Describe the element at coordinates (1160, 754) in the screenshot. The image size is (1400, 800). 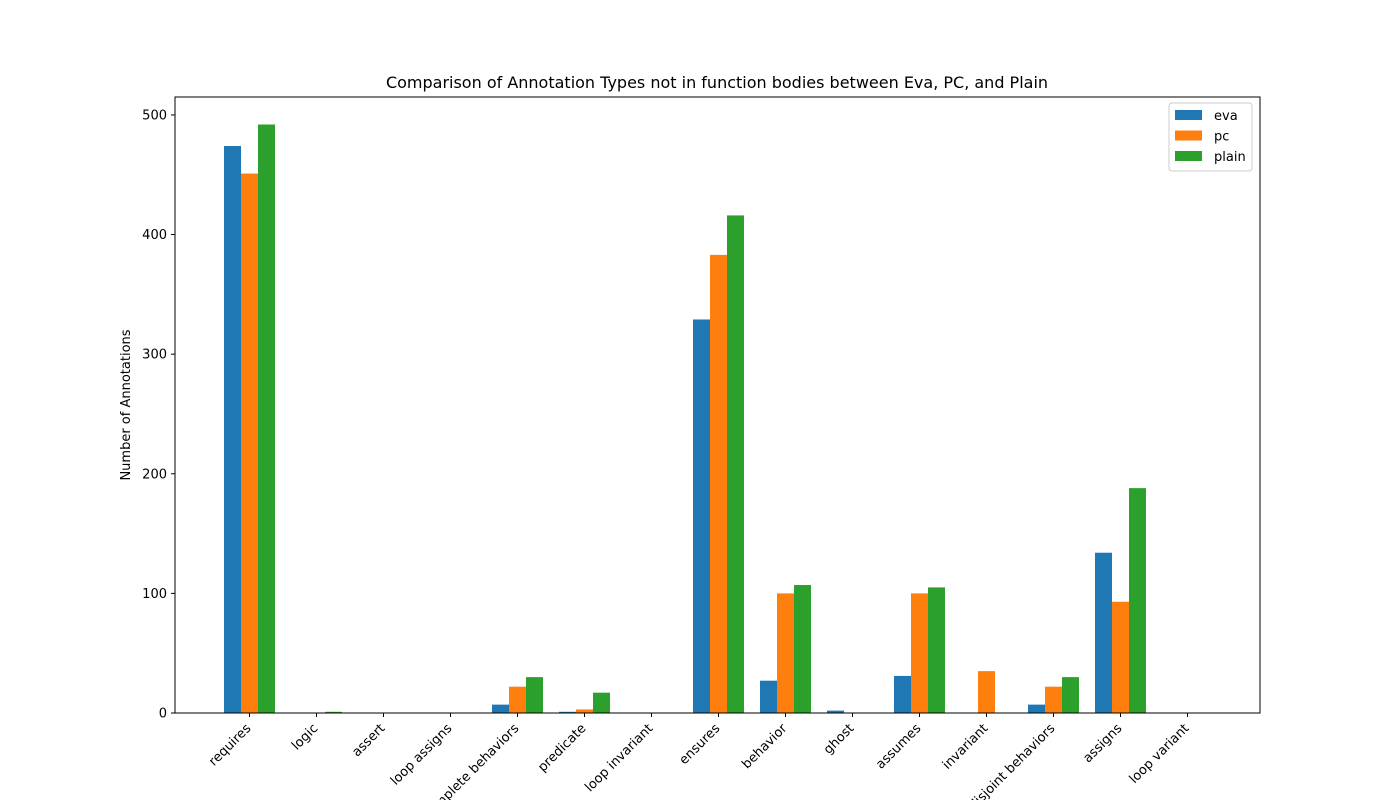
I see `x-tick-label-loop-variant: loop variant` at that location.